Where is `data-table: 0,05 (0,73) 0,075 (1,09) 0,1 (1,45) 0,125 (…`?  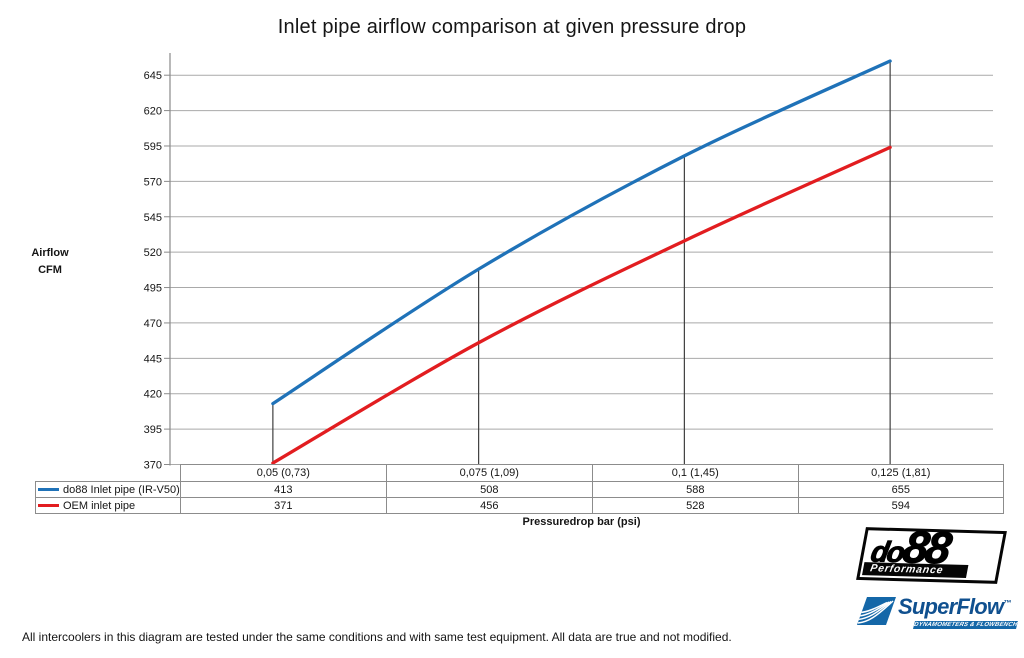
data-table: 0,05 (0,73) 0,075 (1,09) 0,1 (1,45) 0,125 (… is located at coordinates (519, 489).